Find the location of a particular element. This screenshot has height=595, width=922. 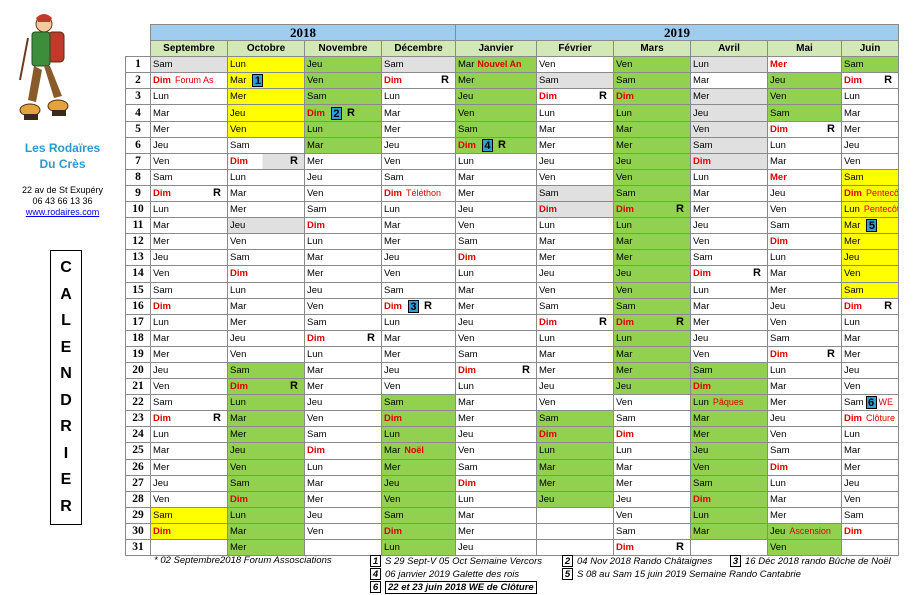

day-cell: Mar Nouvel An is located at coordinates (496, 65).